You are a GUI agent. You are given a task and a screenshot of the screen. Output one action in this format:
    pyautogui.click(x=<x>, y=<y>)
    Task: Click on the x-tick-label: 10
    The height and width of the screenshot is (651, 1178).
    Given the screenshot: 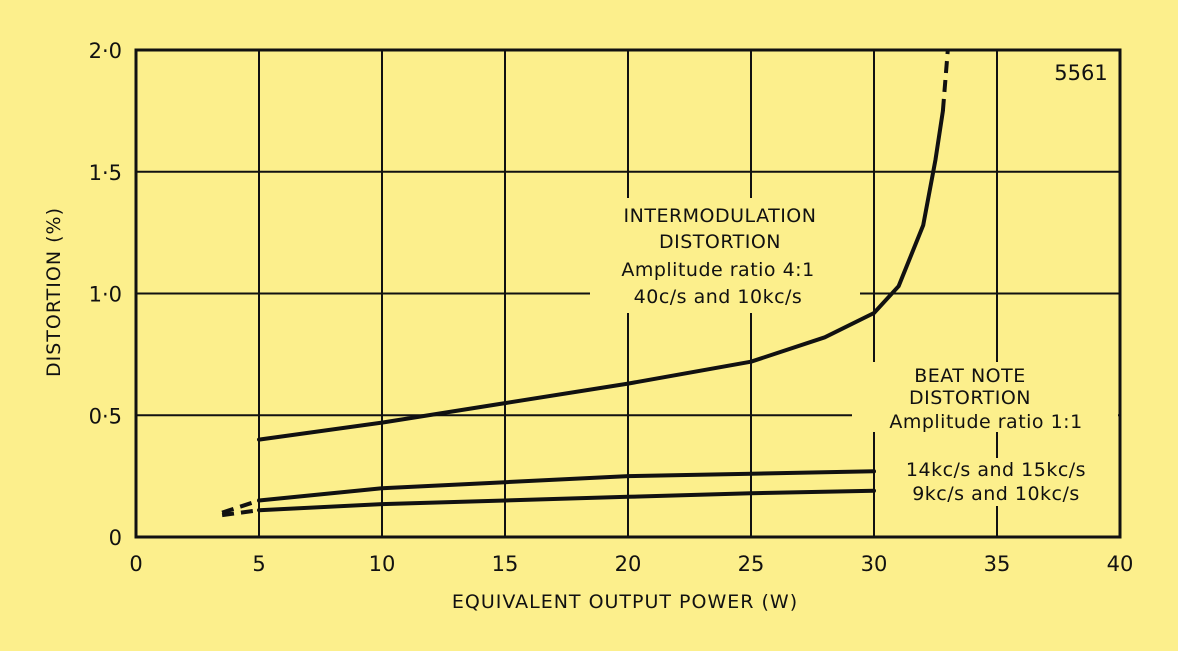 What is the action you would take?
    pyautogui.click(x=382, y=564)
    